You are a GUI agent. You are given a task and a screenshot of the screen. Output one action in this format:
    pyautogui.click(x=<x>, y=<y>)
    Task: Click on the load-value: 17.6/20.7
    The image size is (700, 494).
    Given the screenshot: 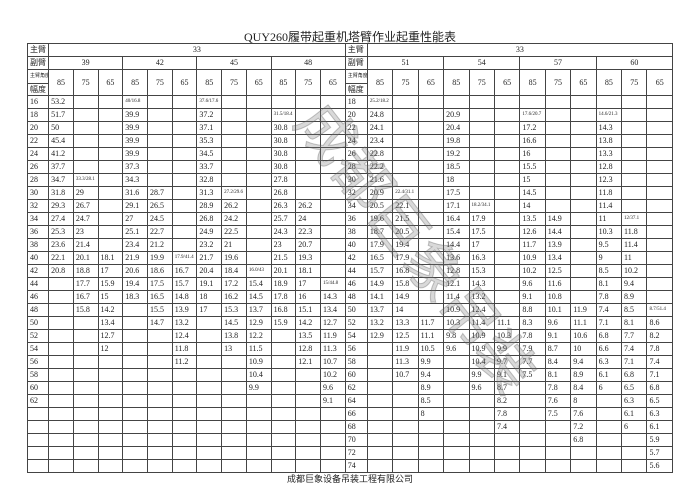 What is the action you would take?
    pyautogui.click(x=532, y=115)
    